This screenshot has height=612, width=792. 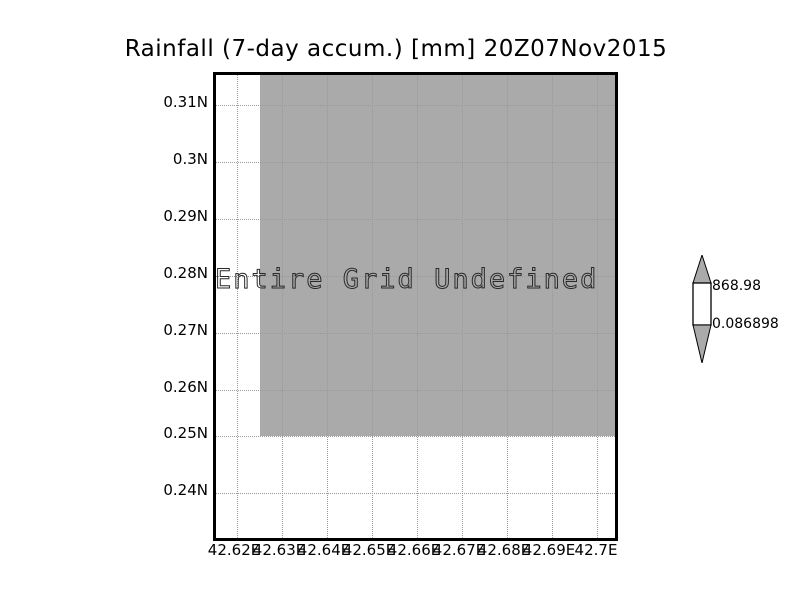 I want to click on x-tick-label: 42.64E, so click(x=324, y=550).